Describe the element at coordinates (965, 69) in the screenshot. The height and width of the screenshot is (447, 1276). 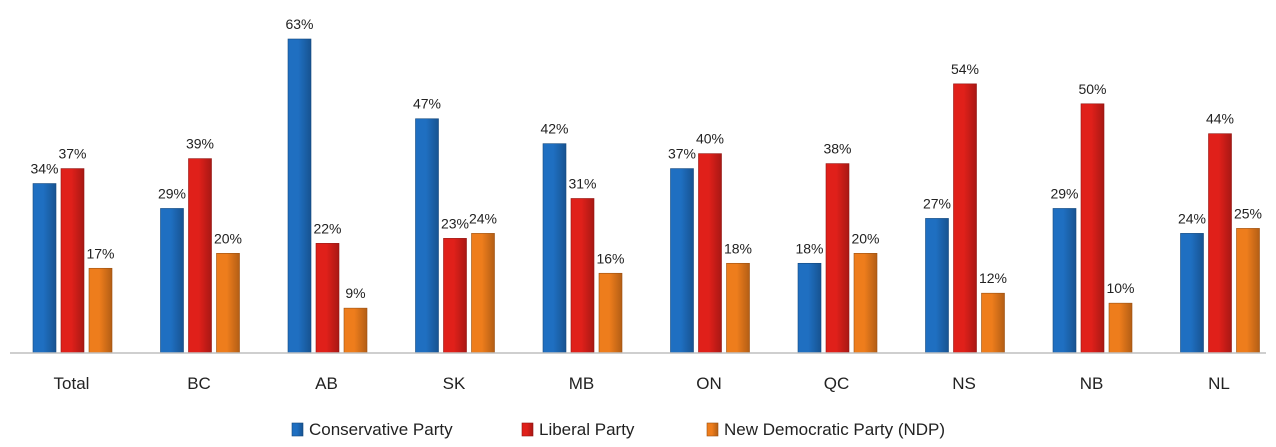
I see `data-label-ns-series-1: 54%` at that location.